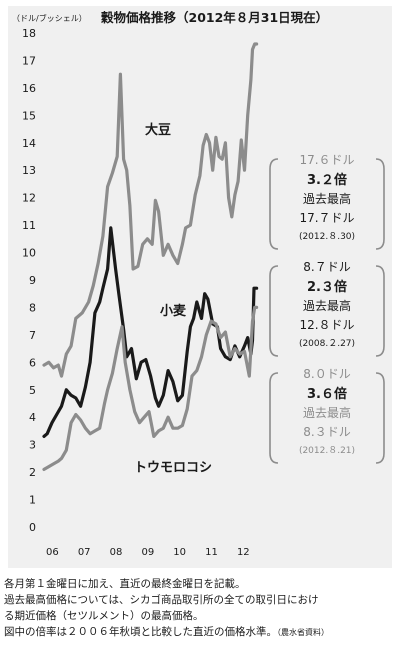 The width and height of the screenshot is (400, 657). What do you see at coordinates (32, 280) in the screenshot?
I see `y-tick-label: 9` at bounding box center [32, 280].